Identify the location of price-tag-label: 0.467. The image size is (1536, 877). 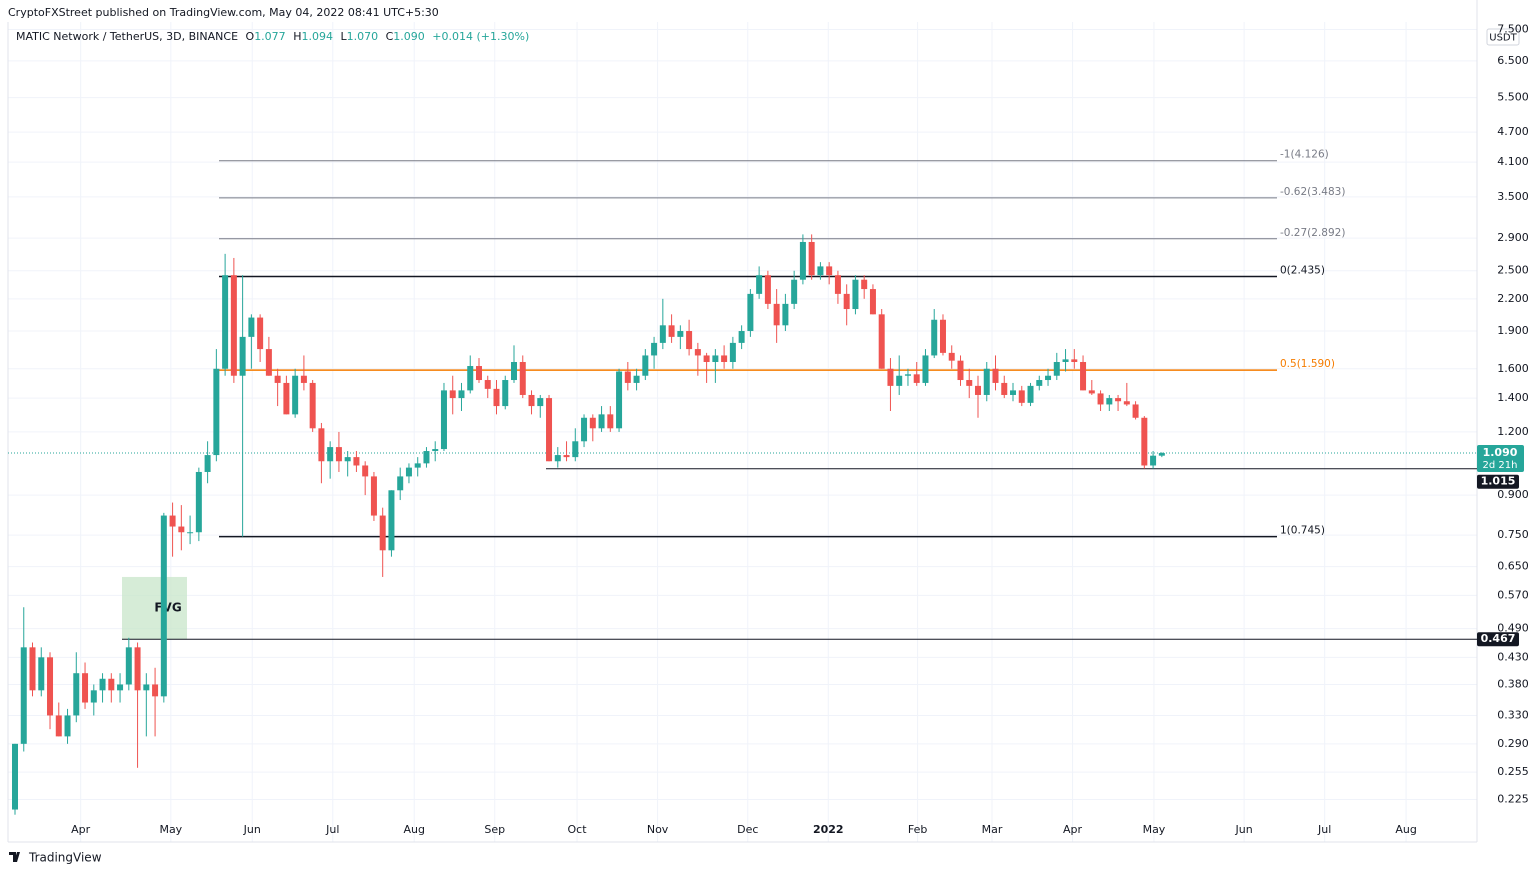
(1498, 638).